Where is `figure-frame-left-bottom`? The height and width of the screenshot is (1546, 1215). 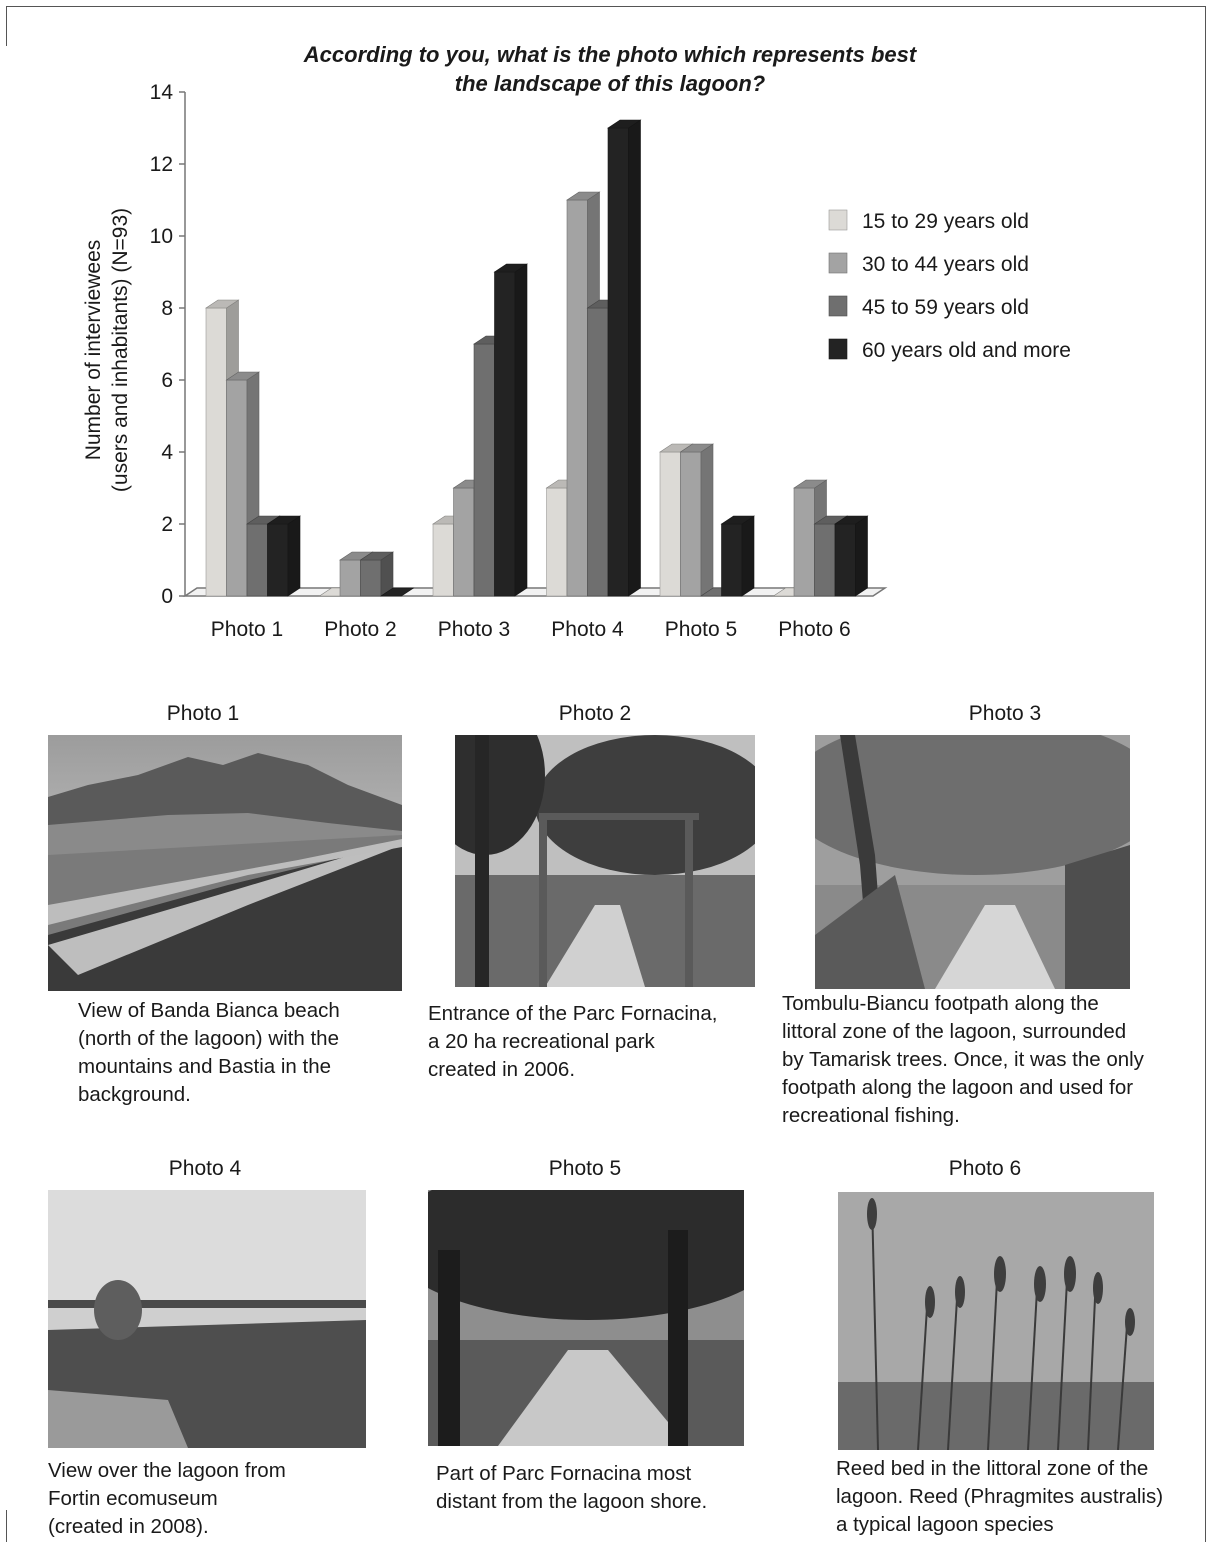
figure-frame-left-bottom is located at coordinates (6, 1526).